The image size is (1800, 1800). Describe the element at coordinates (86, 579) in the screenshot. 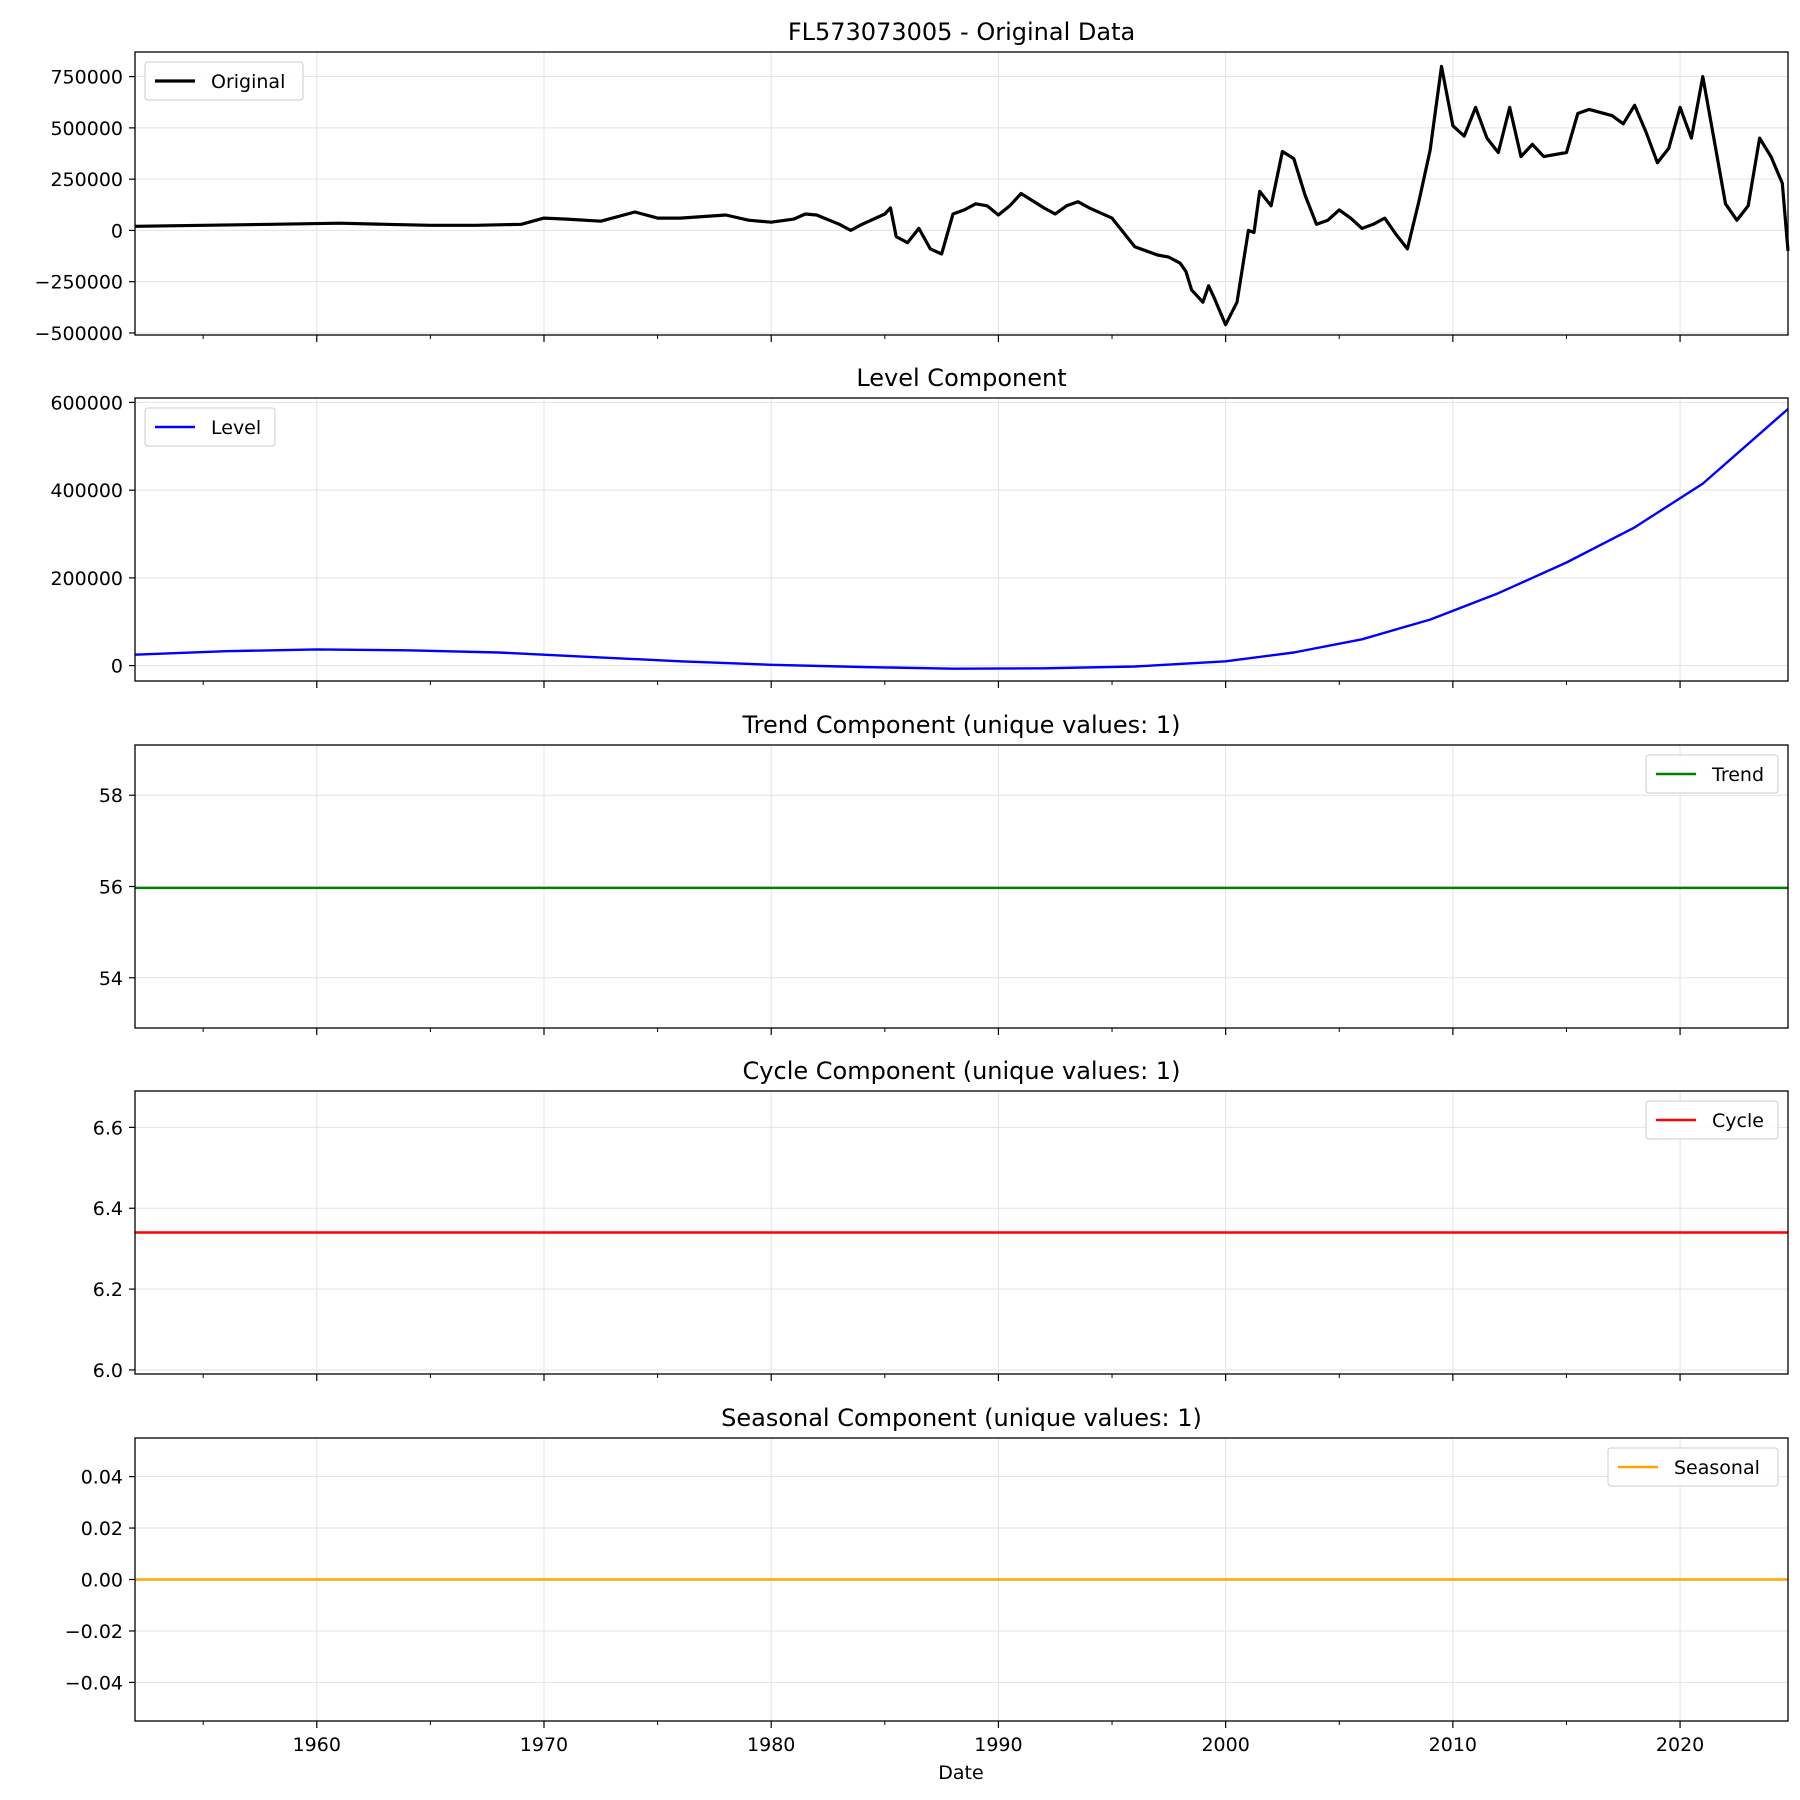

I see `y-tick-label: 200000` at that location.